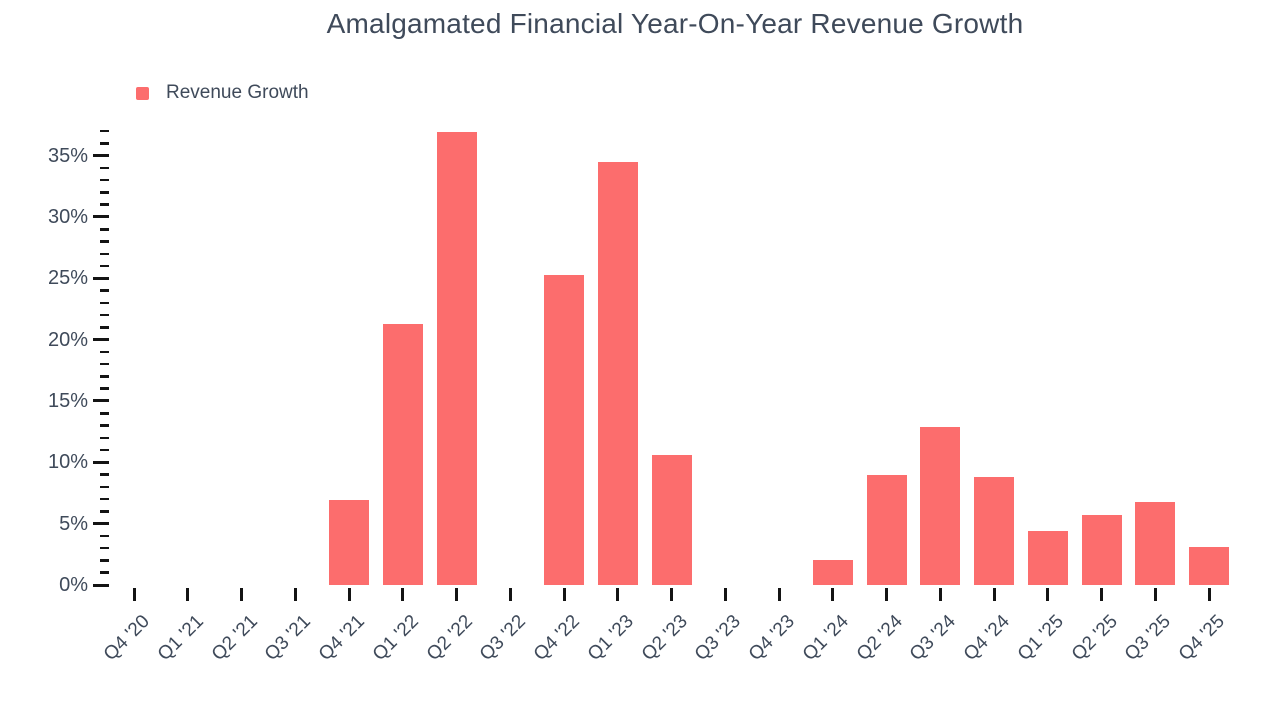 Image resolution: width=1280 pixels, height=720 pixels. What do you see at coordinates (67, 155) in the screenshot?
I see `y-axis-label: 35%` at bounding box center [67, 155].